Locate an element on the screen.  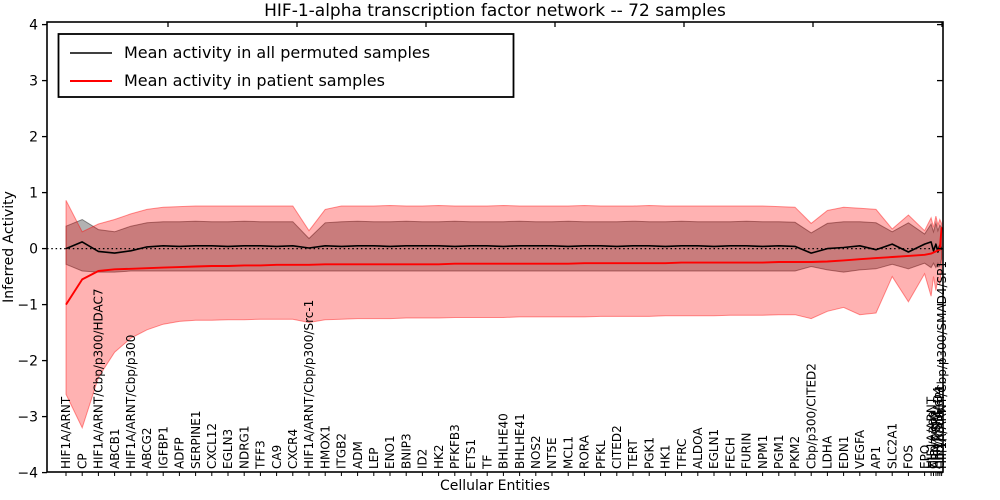
y-tick-label: 2 is located at coordinates (33, 138).